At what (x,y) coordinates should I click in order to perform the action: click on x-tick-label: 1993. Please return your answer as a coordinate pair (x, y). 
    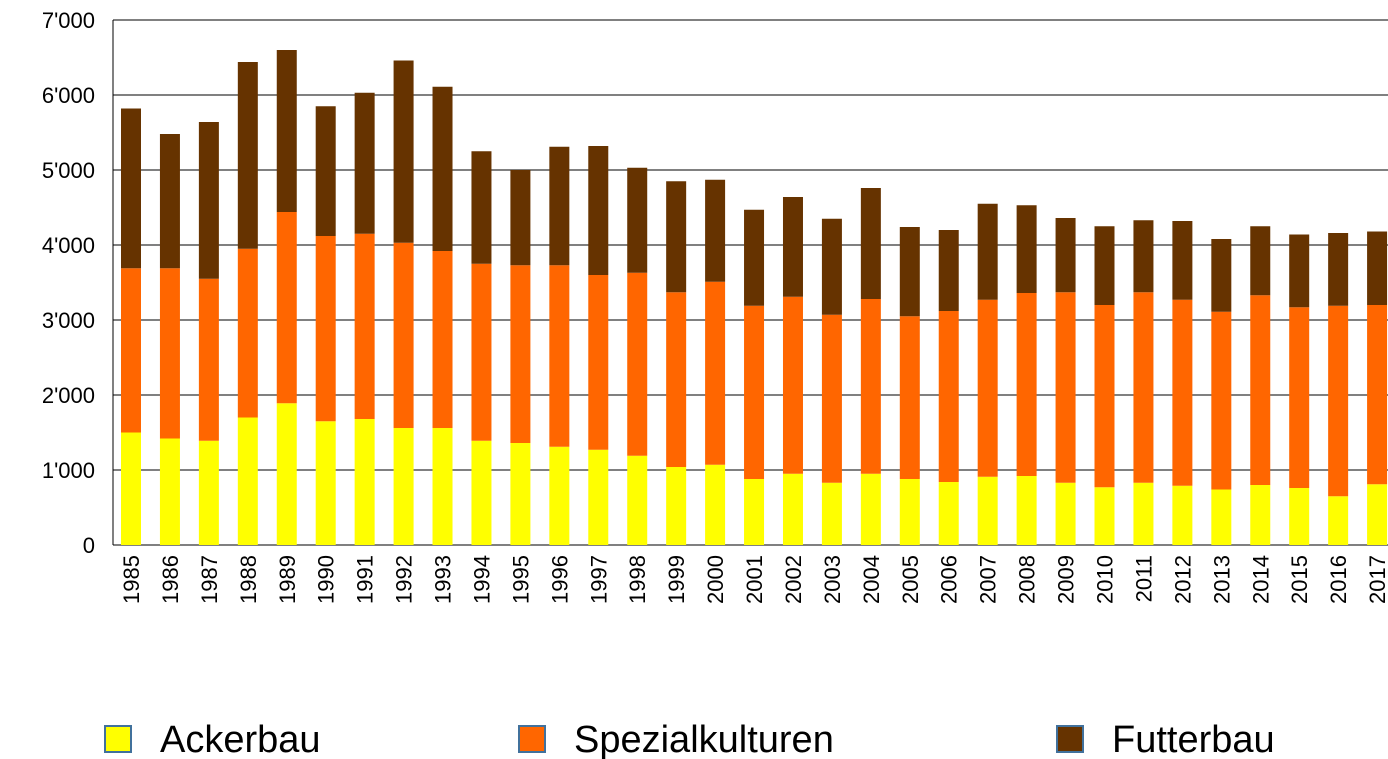
    Looking at the image, I should click on (443, 579).